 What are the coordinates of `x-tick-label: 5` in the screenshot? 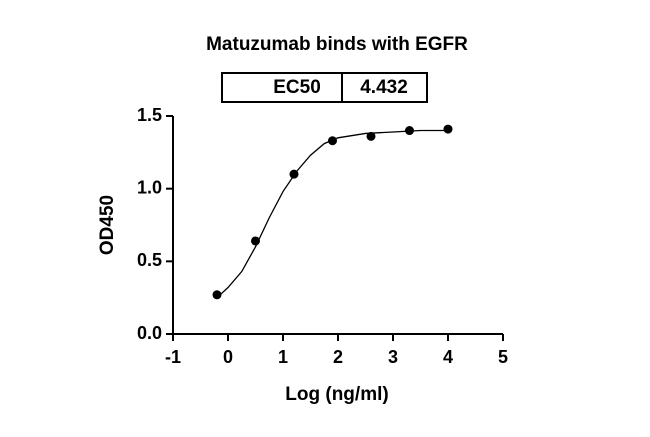 It's located at (503, 357).